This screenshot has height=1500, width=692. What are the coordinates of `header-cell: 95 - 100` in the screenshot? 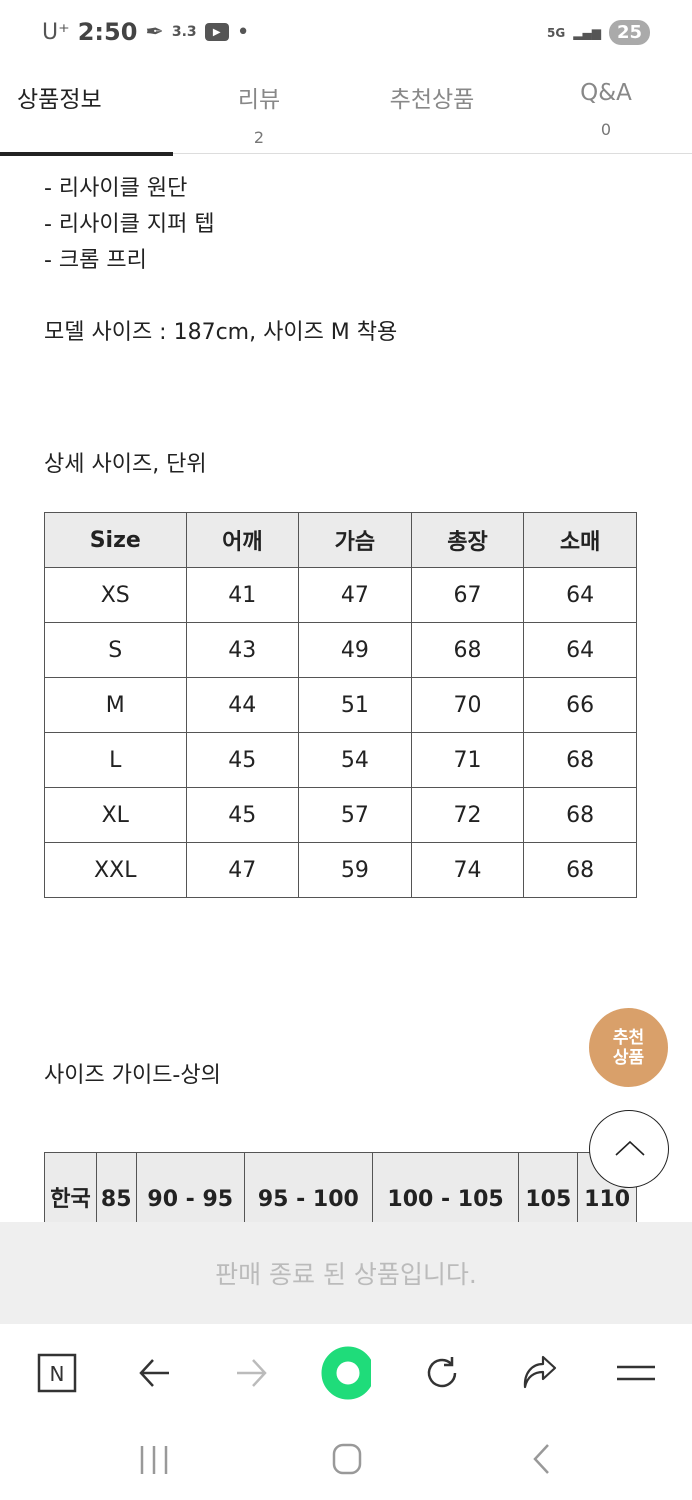 It's located at (308, 1187).